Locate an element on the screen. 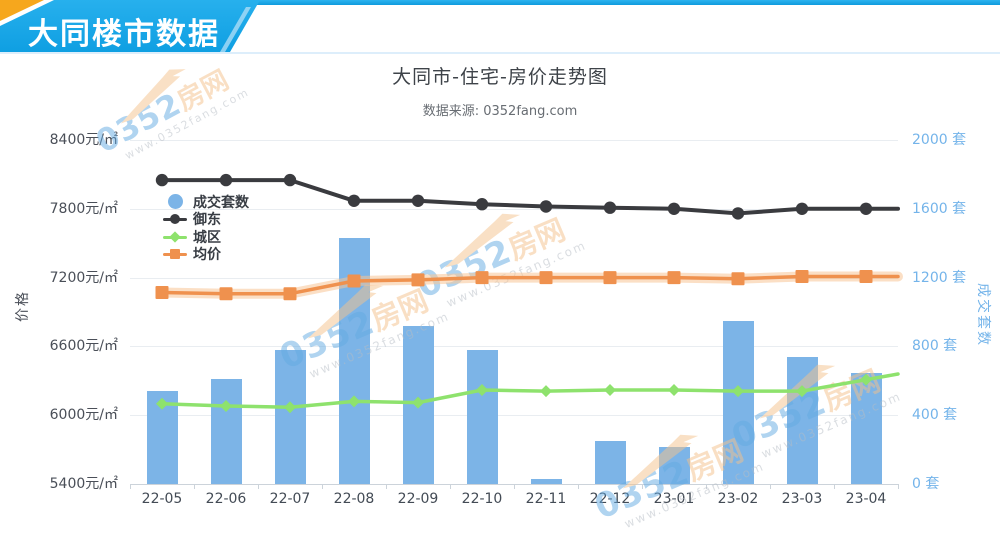 This screenshot has height=539, width=1000. legend-item-yudong: 御东 is located at coordinates (206, 220).